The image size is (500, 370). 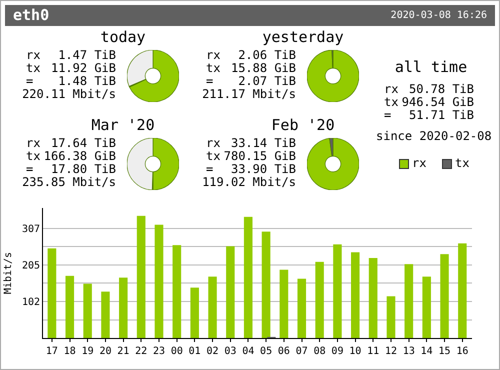 What do you see at coordinates (123, 351) in the screenshot?
I see `x-tick-label: 21` at bounding box center [123, 351].